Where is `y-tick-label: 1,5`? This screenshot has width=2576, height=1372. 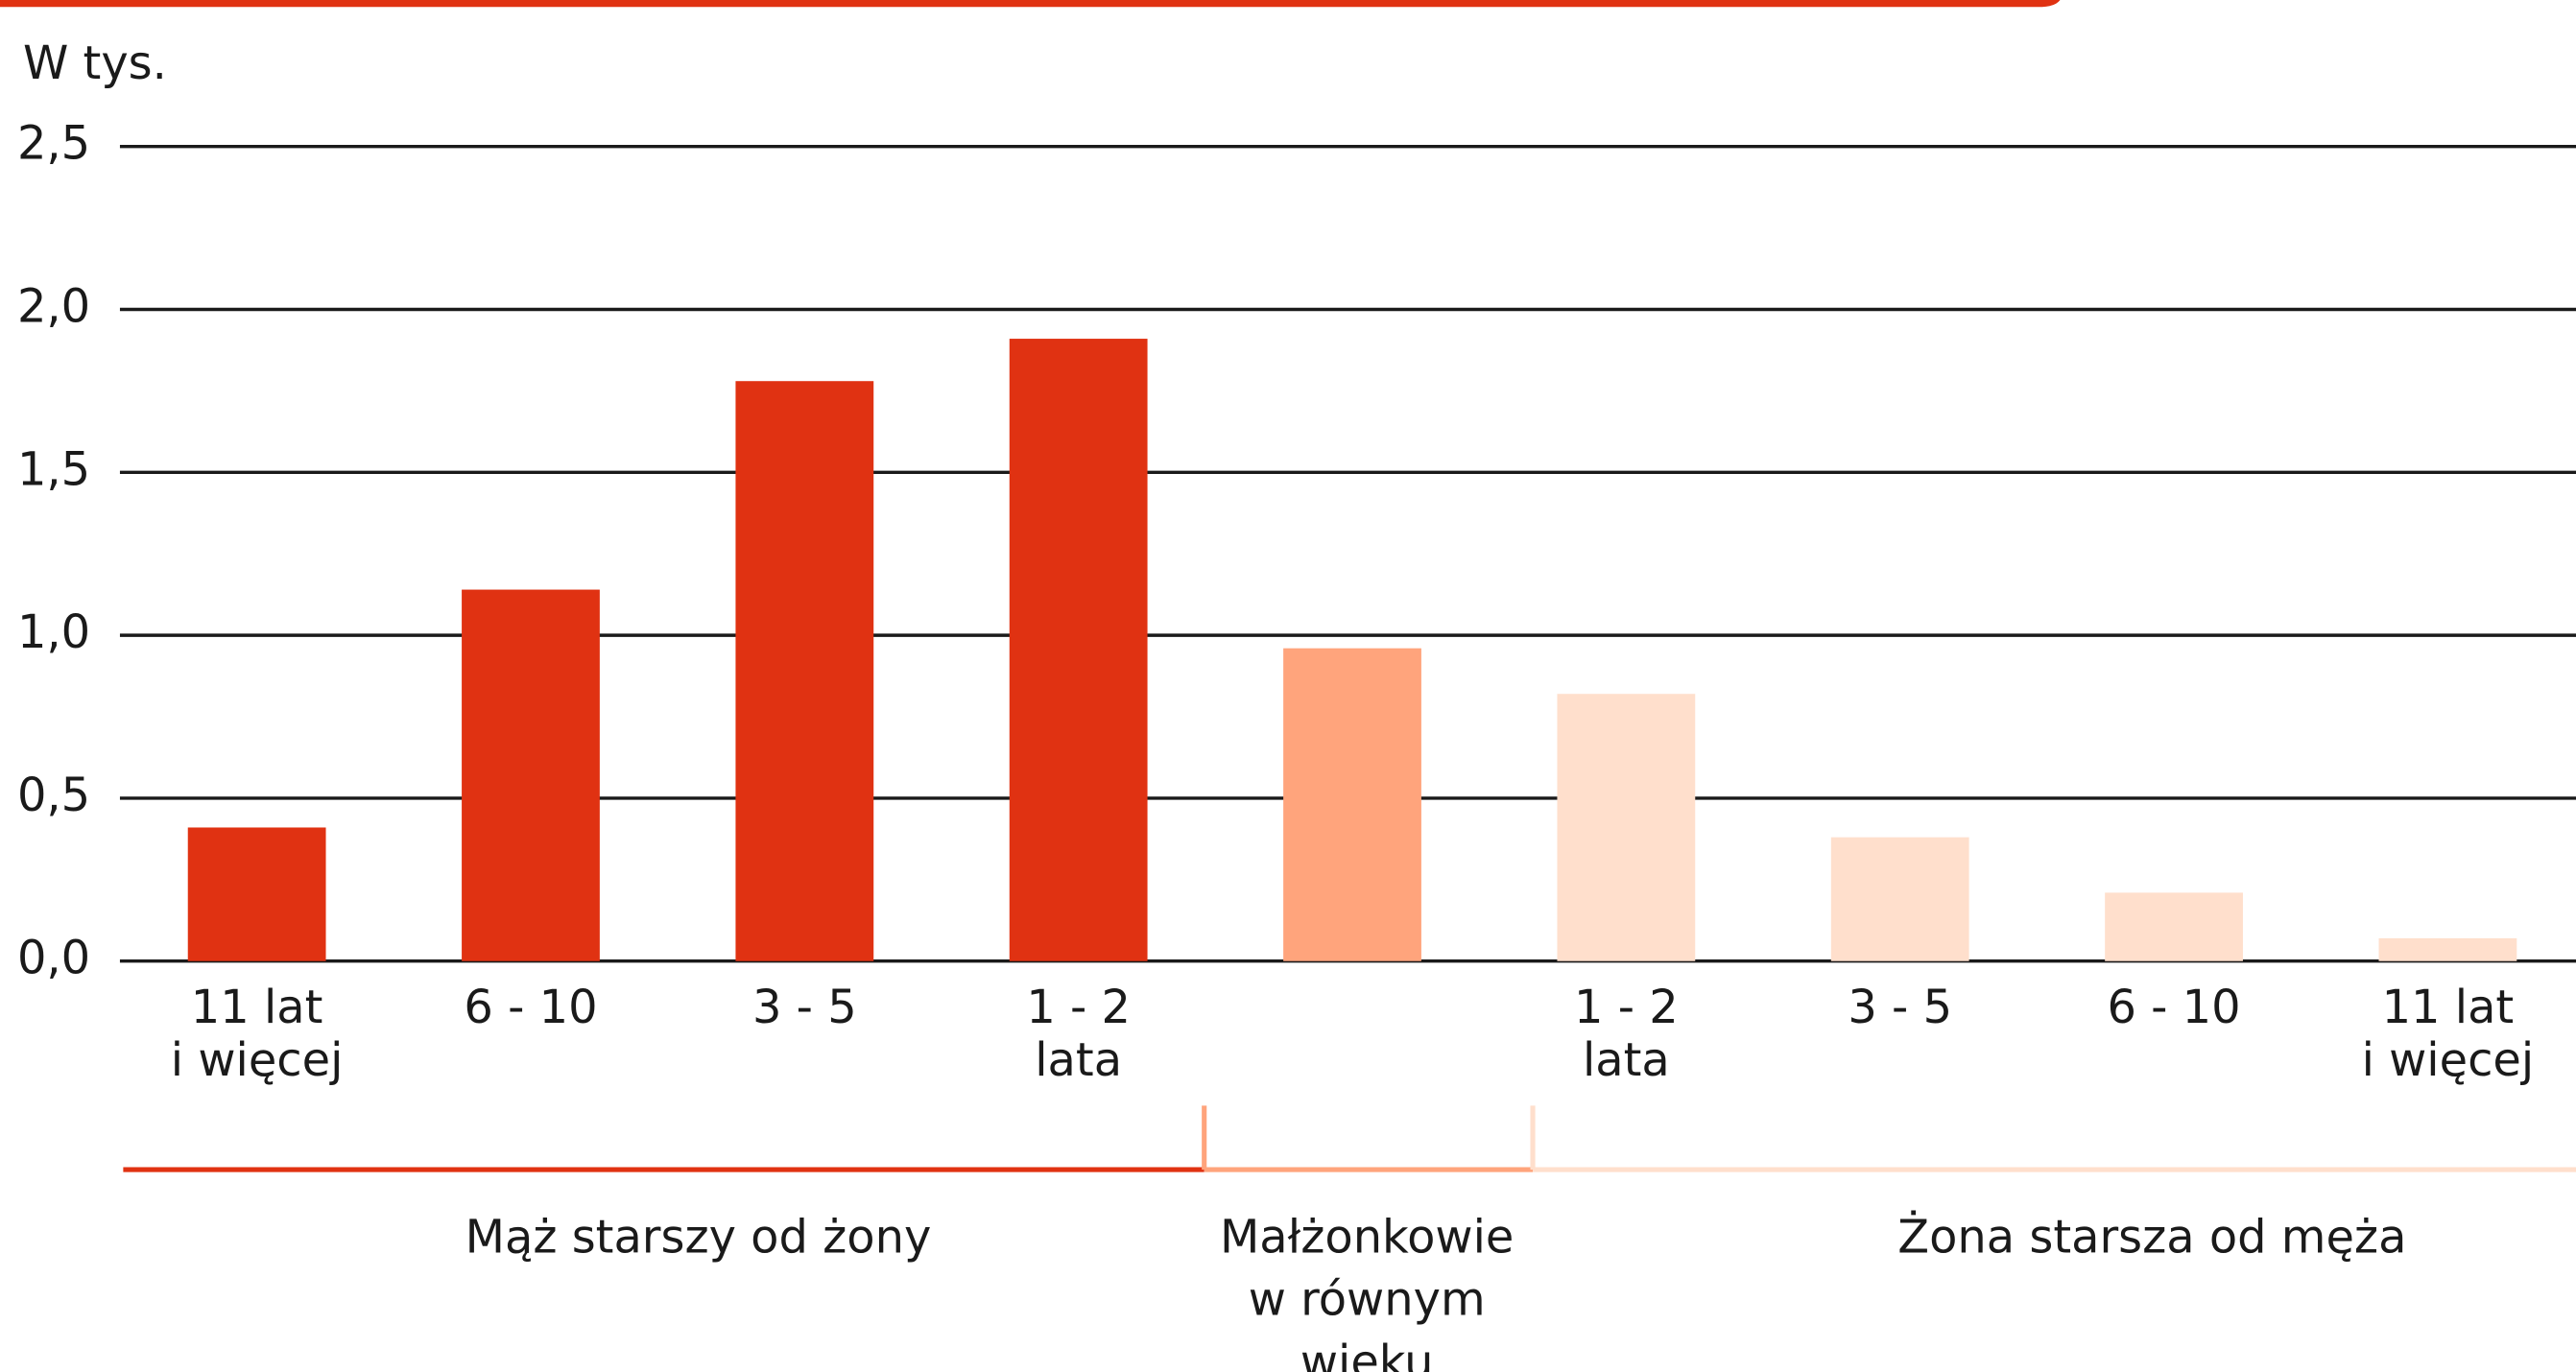 y-tick-label: 1,5 is located at coordinates (53, 469).